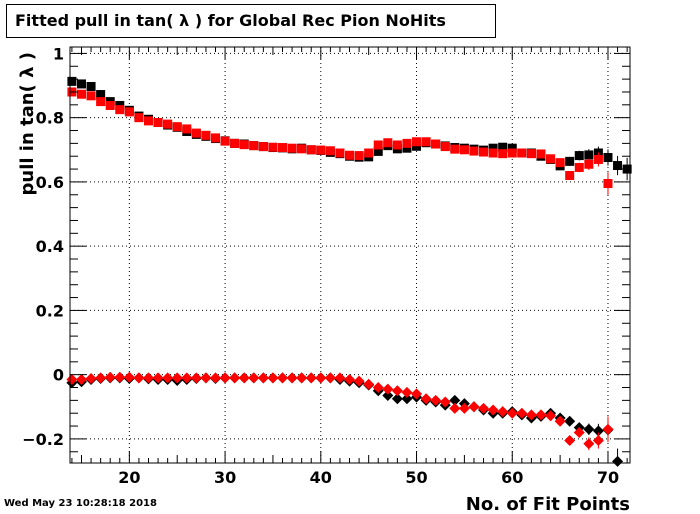  What do you see at coordinates (50, 310) in the screenshot?
I see `y-tick-label: 0.2` at bounding box center [50, 310].